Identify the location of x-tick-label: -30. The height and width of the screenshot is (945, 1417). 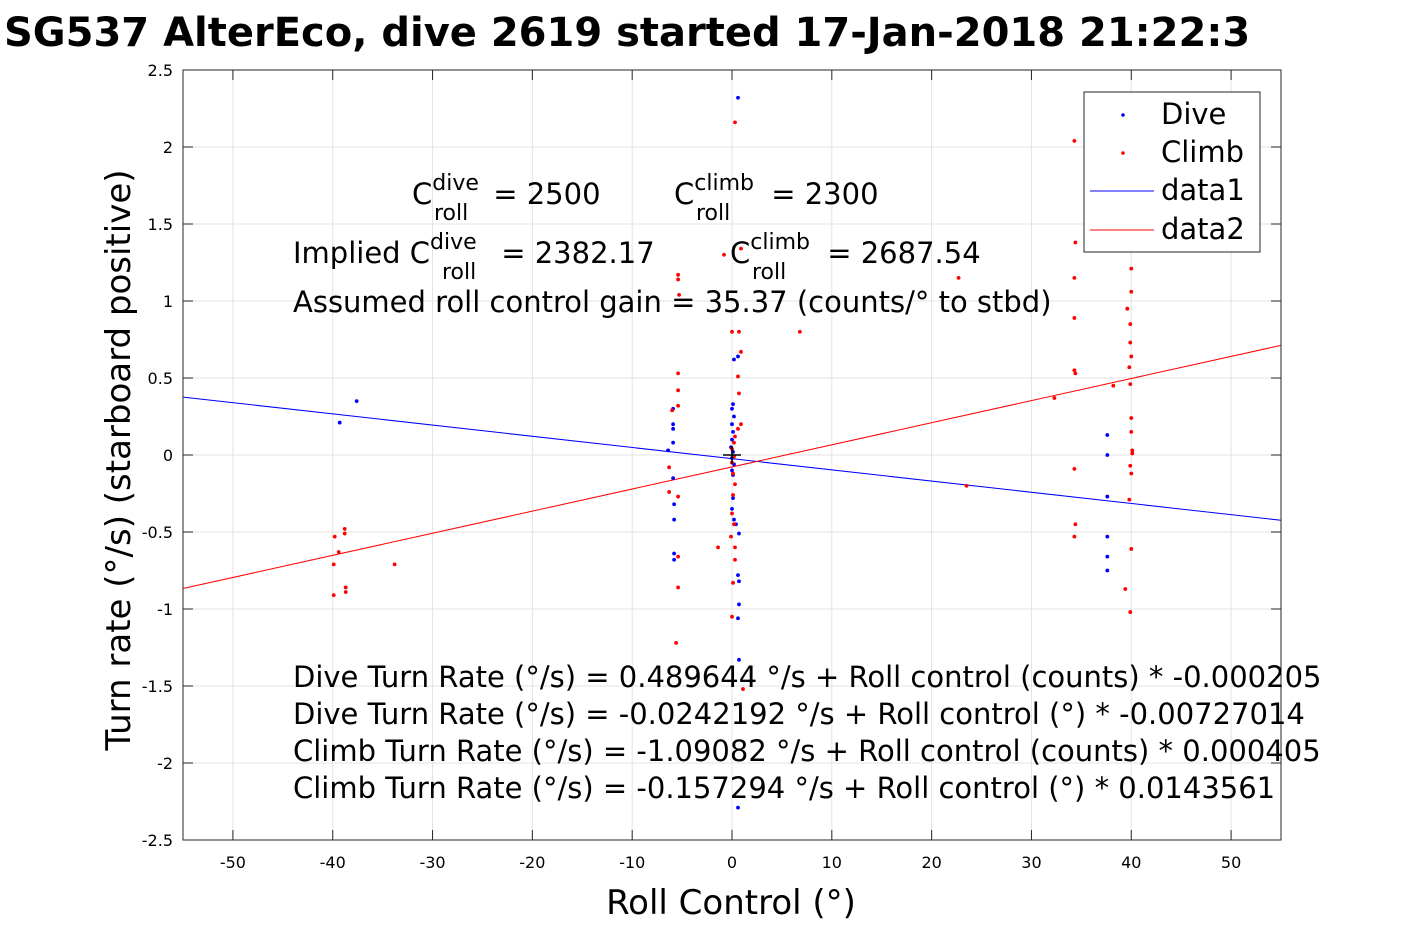
(432, 862).